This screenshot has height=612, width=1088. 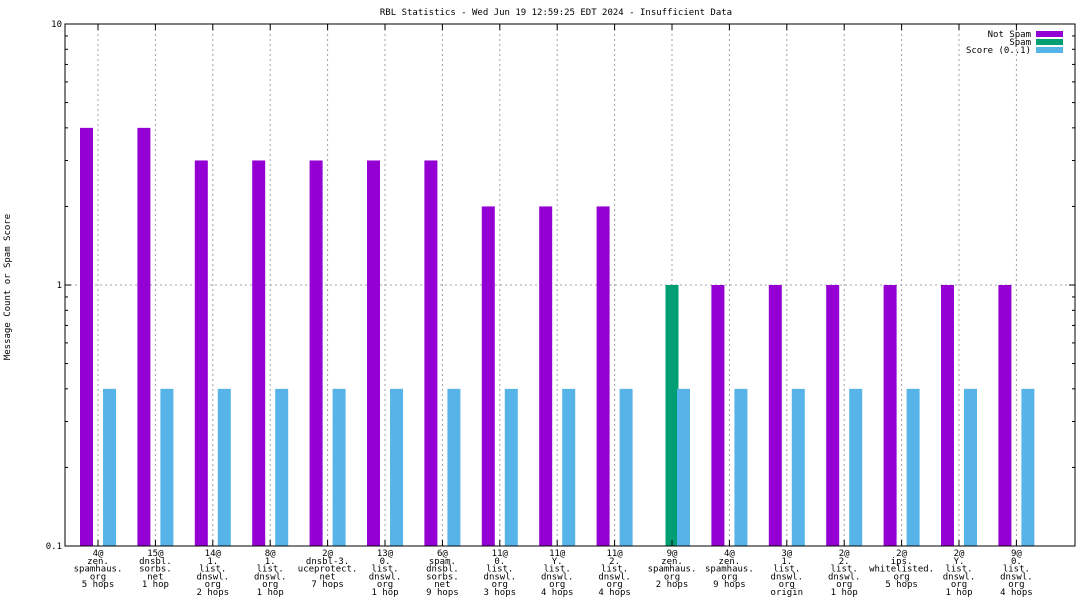 What do you see at coordinates (844, 573) in the screenshot?
I see `x-tick-label: 2@ 2. list. dnswl. org 1 hop` at bounding box center [844, 573].